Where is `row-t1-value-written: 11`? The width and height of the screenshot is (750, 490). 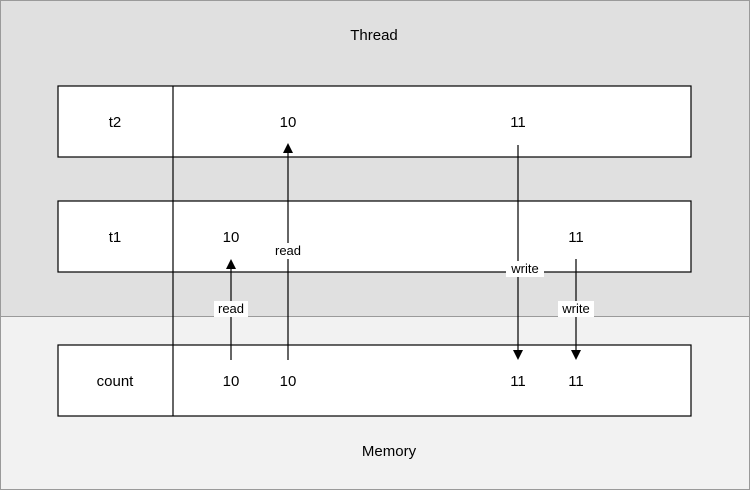 row-t1-value-written: 11 is located at coordinates (576, 237).